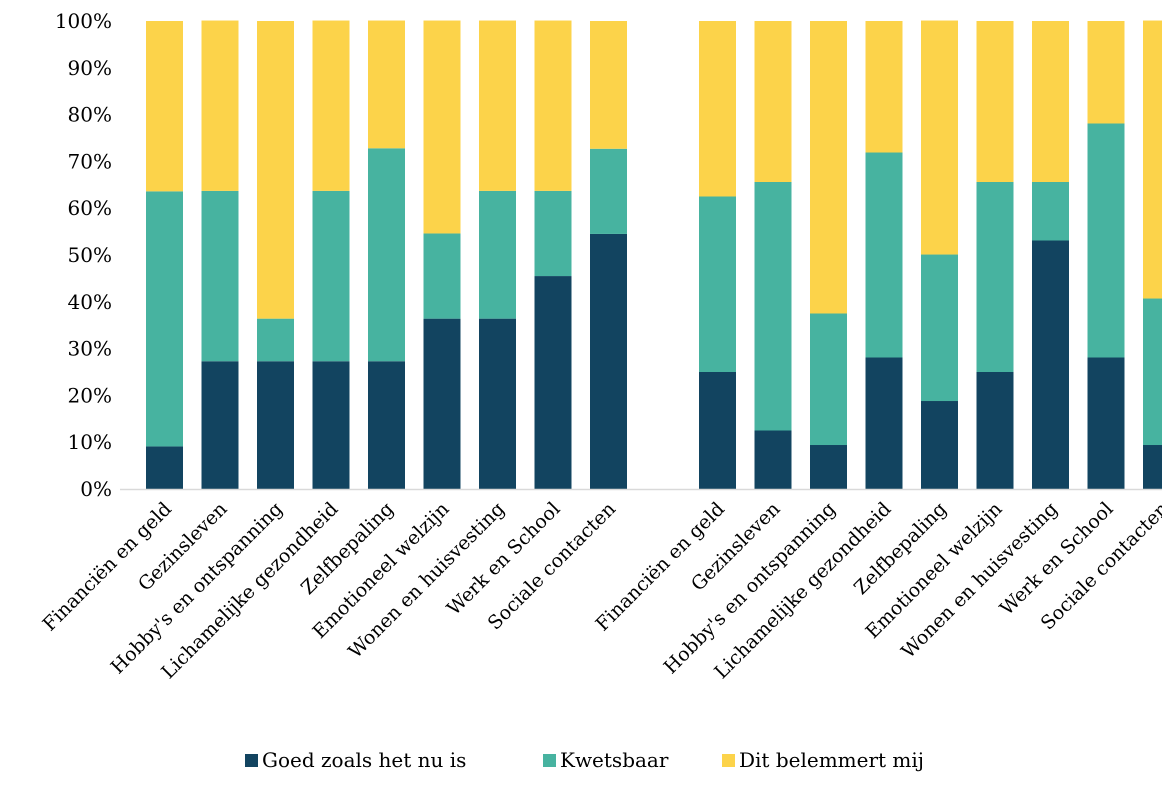 The image size is (1162, 793). I want to click on y-tick-label: 10%, so click(90, 442).